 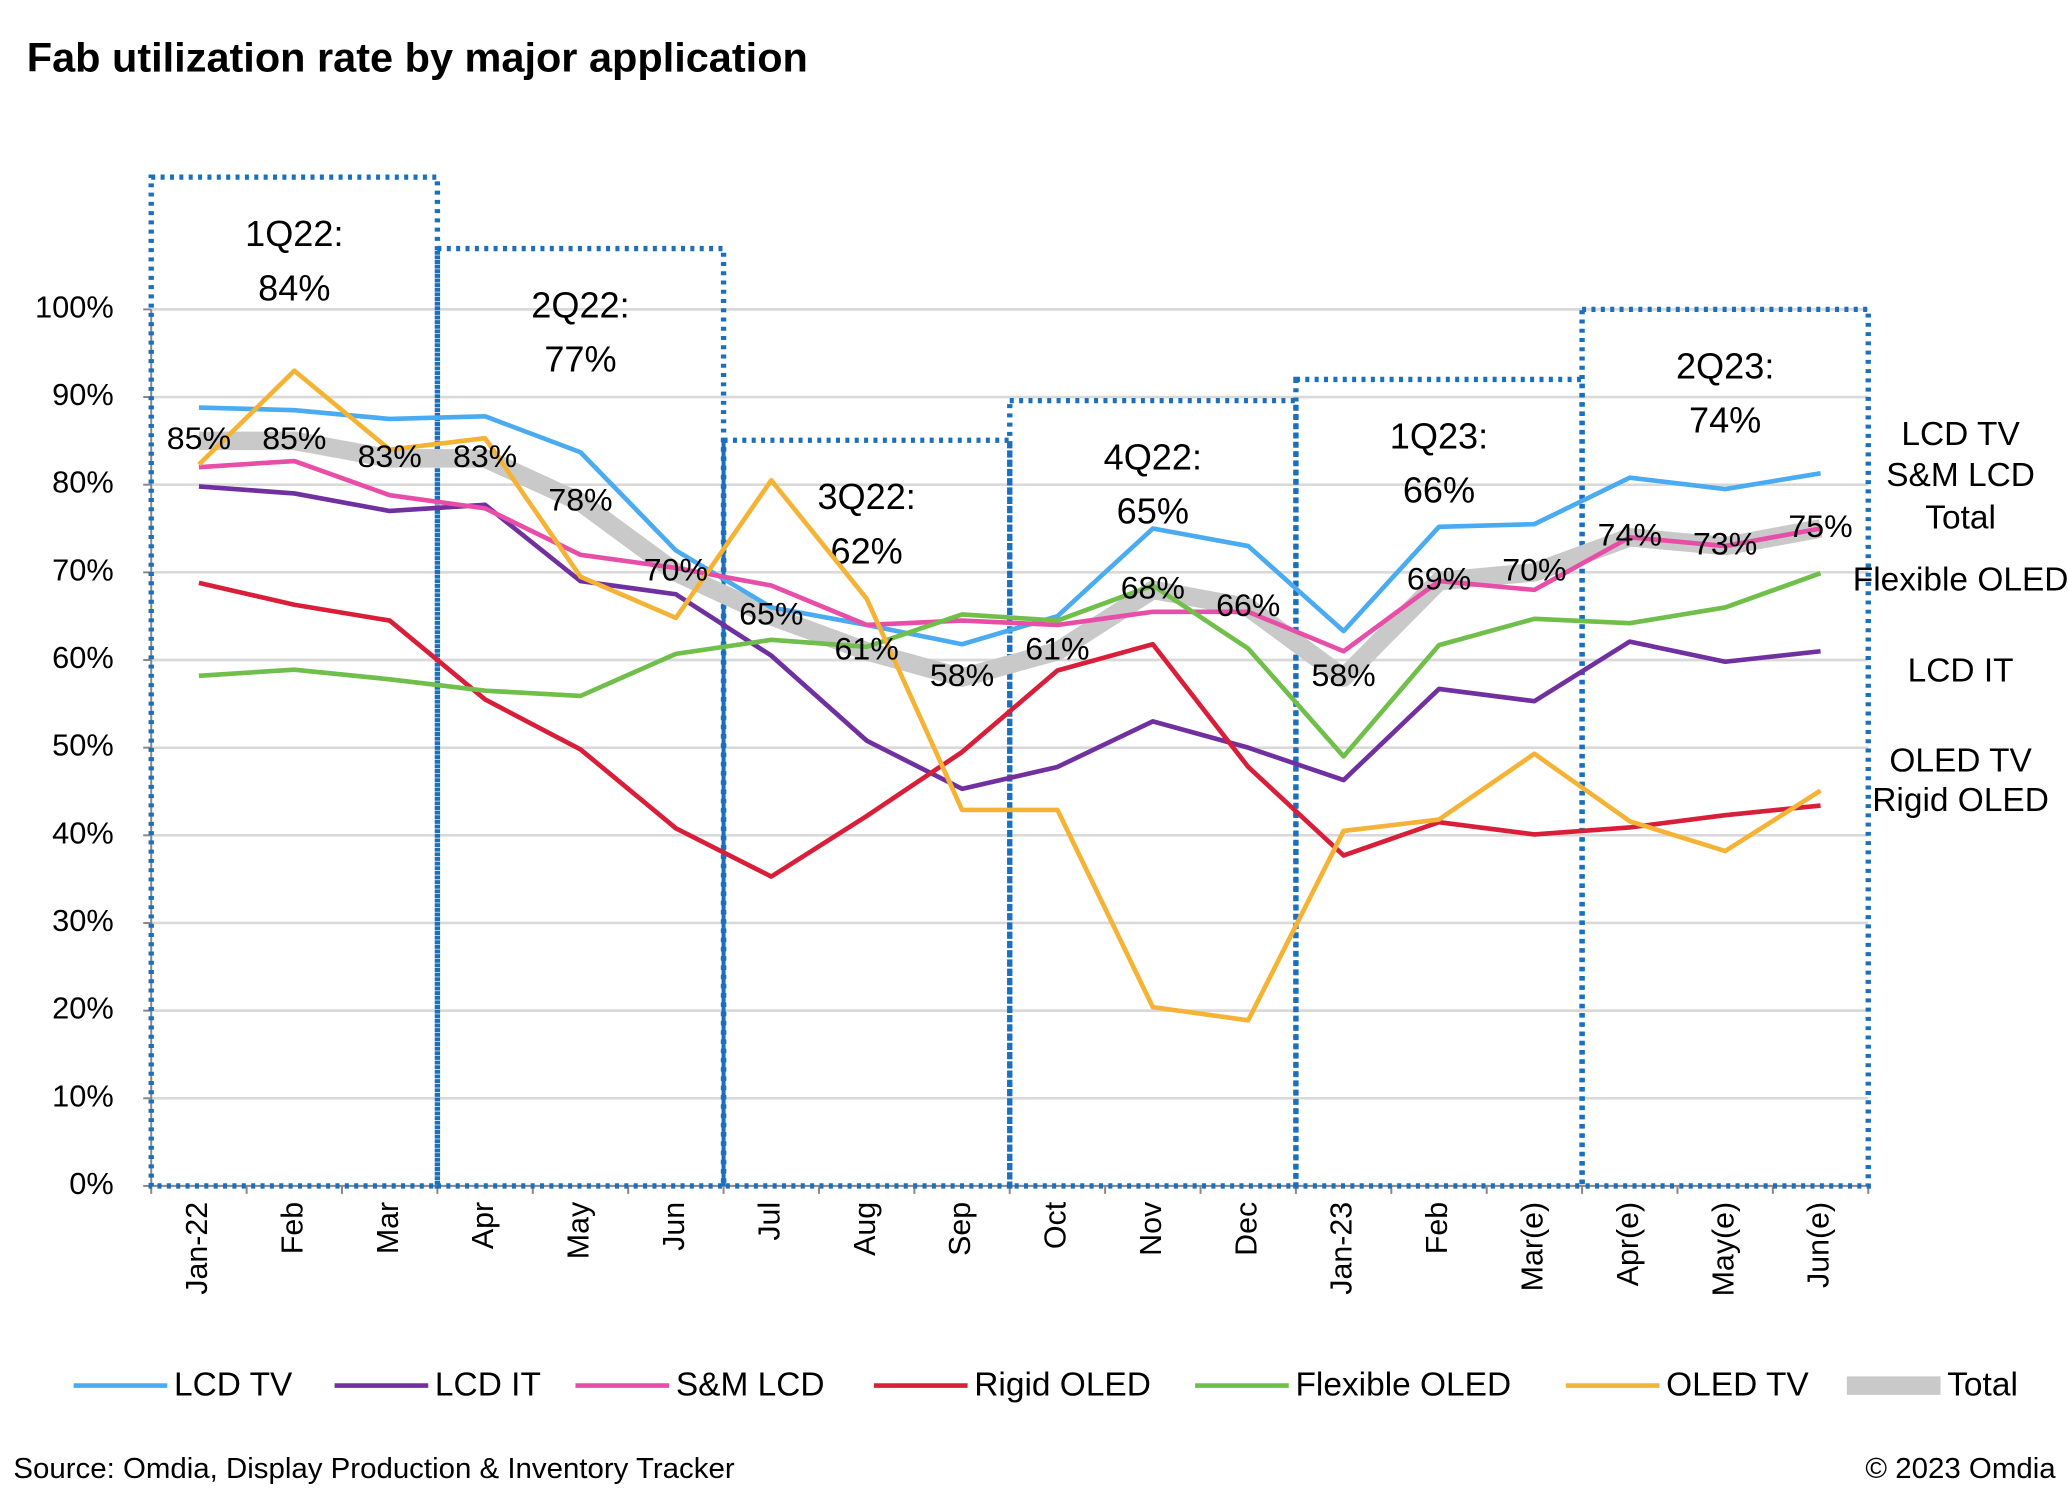 I want to click on y-tick-label: 40%, so click(x=83, y=834).